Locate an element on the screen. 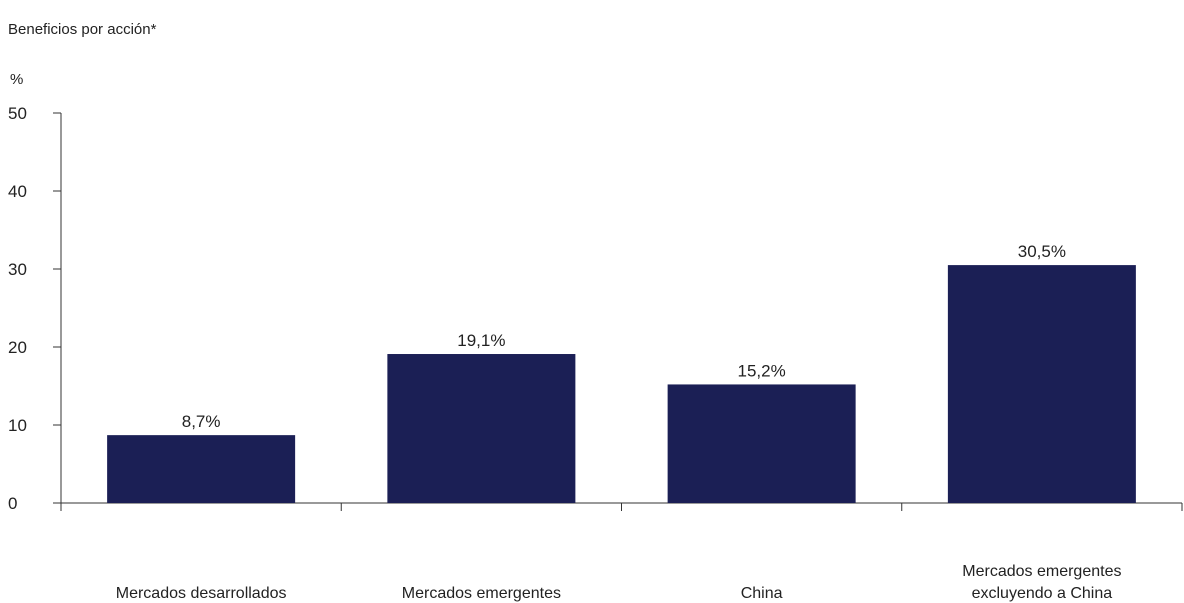 The width and height of the screenshot is (1184, 603). category-label: China is located at coordinates (762, 593).